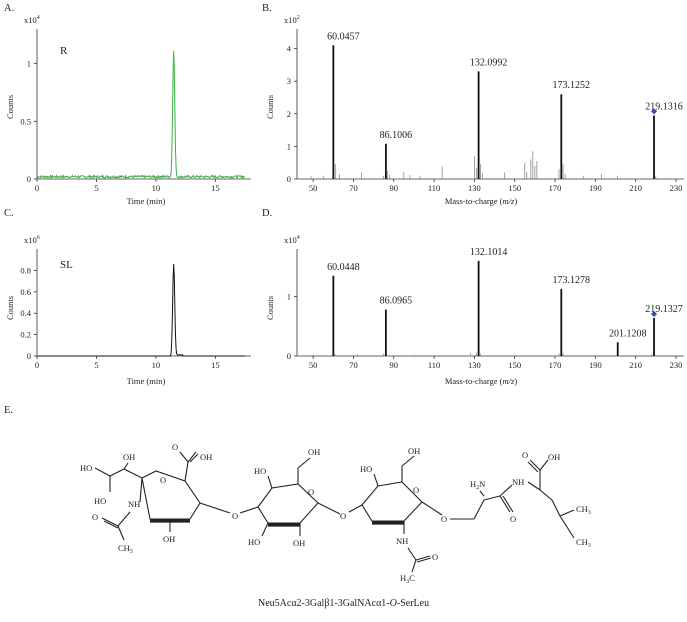 Image resolution: width=687 pixels, height=622 pixels. What do you see at coordinates (9, 213) in the screenshot?
I see `panel-letter-c: C.` at bounding box center [9, 213].